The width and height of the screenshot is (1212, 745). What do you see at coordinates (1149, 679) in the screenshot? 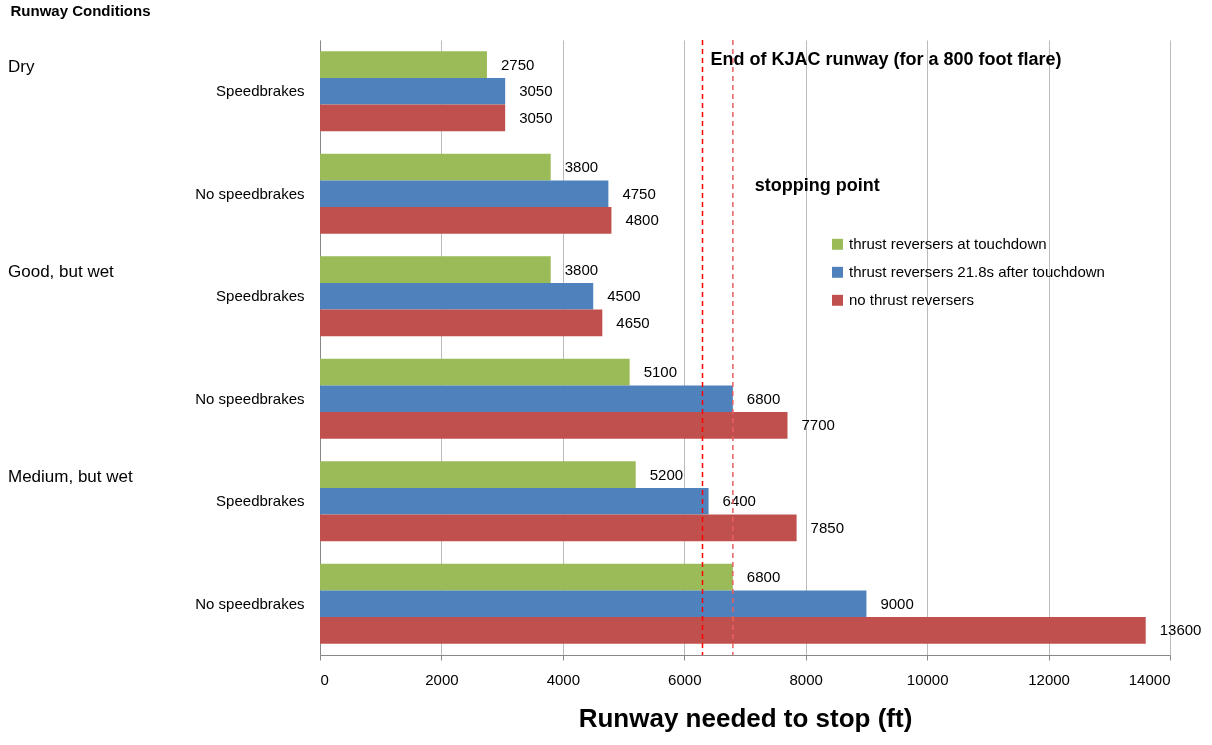
I see `x-tick-label: 14000` at bounding box center [1149, 679].